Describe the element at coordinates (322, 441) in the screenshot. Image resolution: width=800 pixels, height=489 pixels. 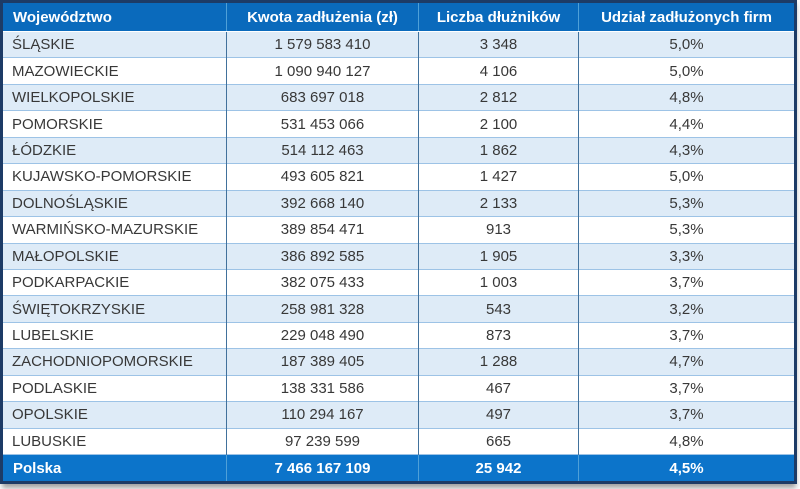
I see `cell-debt-amount: 97 239 599` at that location.